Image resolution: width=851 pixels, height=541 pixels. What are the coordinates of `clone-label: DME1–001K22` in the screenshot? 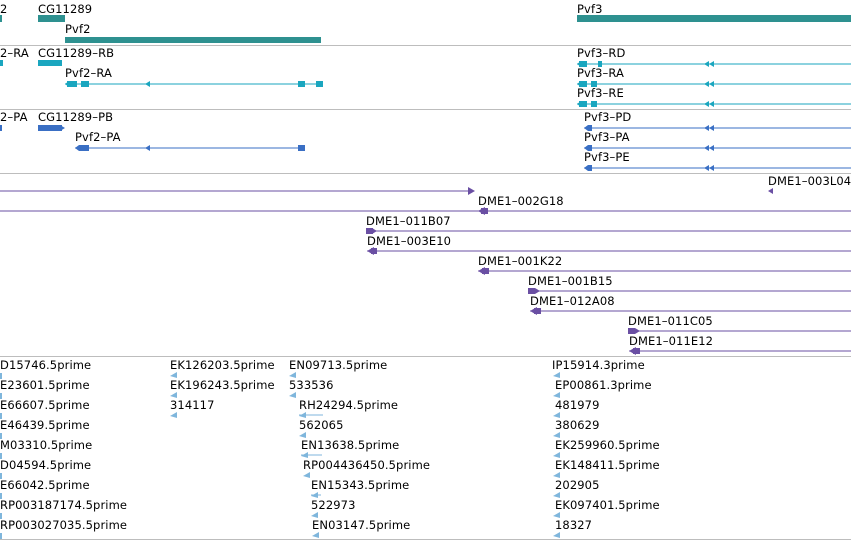 It's located at (520, 261).